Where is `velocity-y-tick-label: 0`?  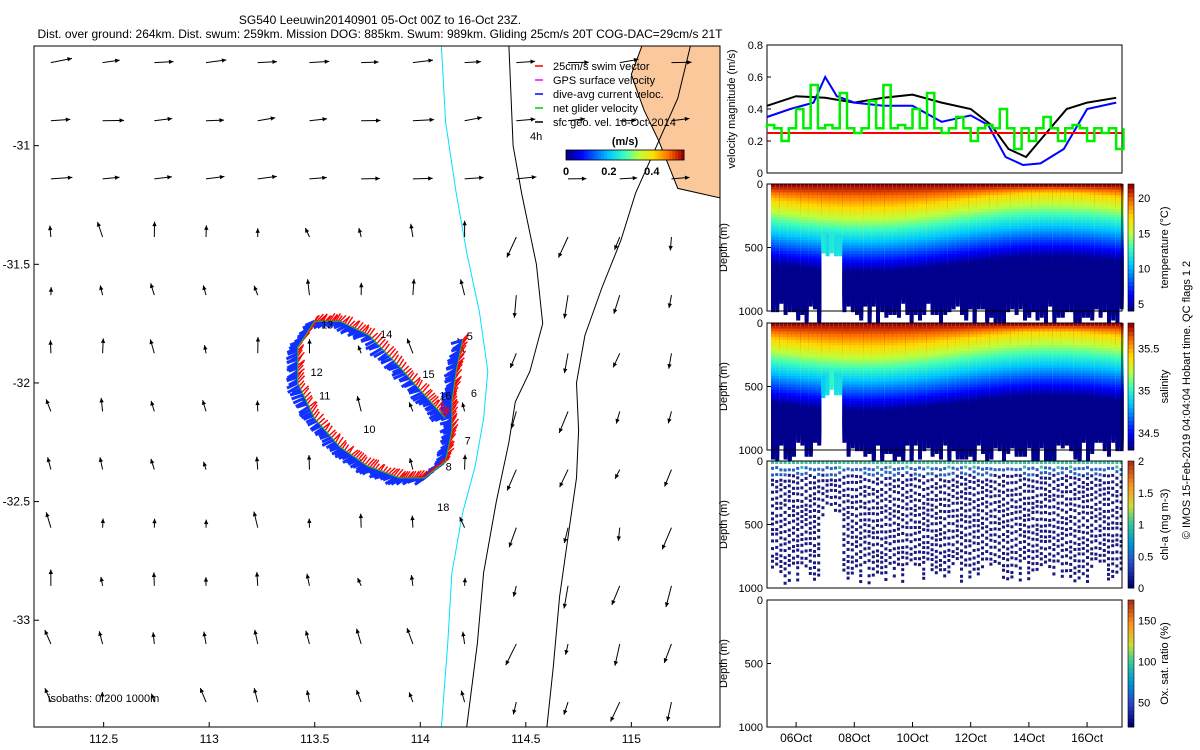 velocity-y-tick-label: 0 is located at coordinates (760, 174).